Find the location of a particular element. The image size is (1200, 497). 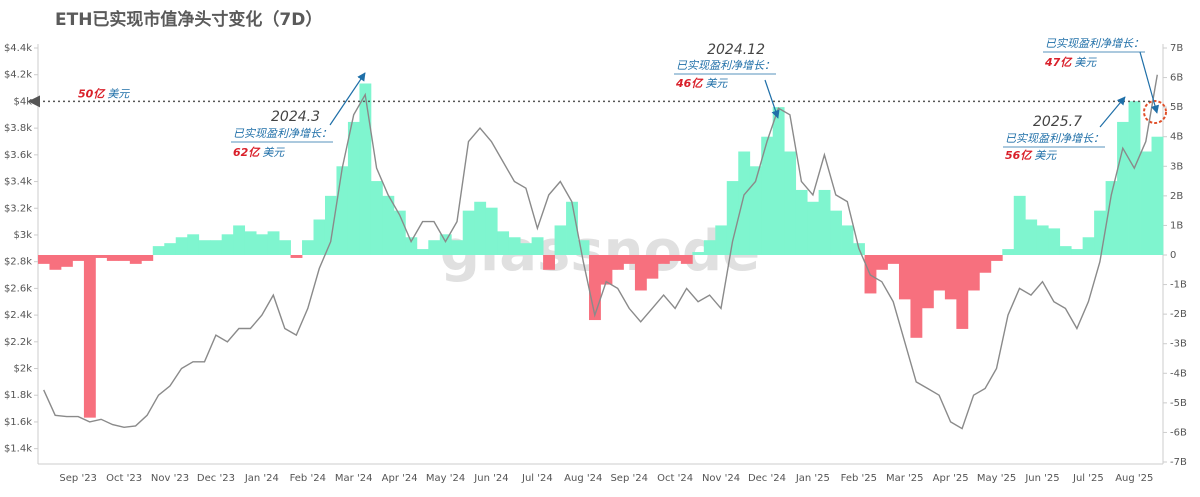

x-tick-label: Dec '23 is located at coordinates (216, 478).